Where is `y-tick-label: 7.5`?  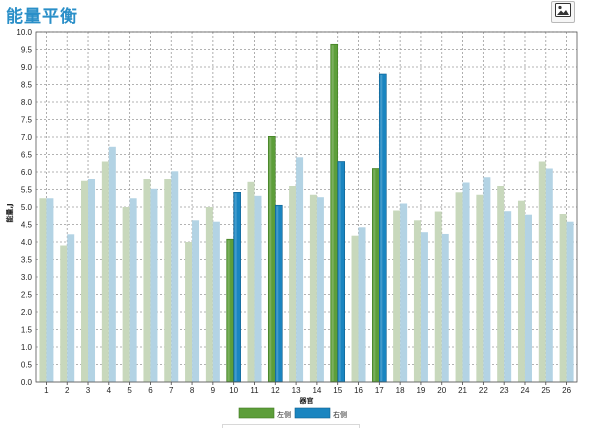
y-tick-label: 7.5 is located at coordinates (27, 120).